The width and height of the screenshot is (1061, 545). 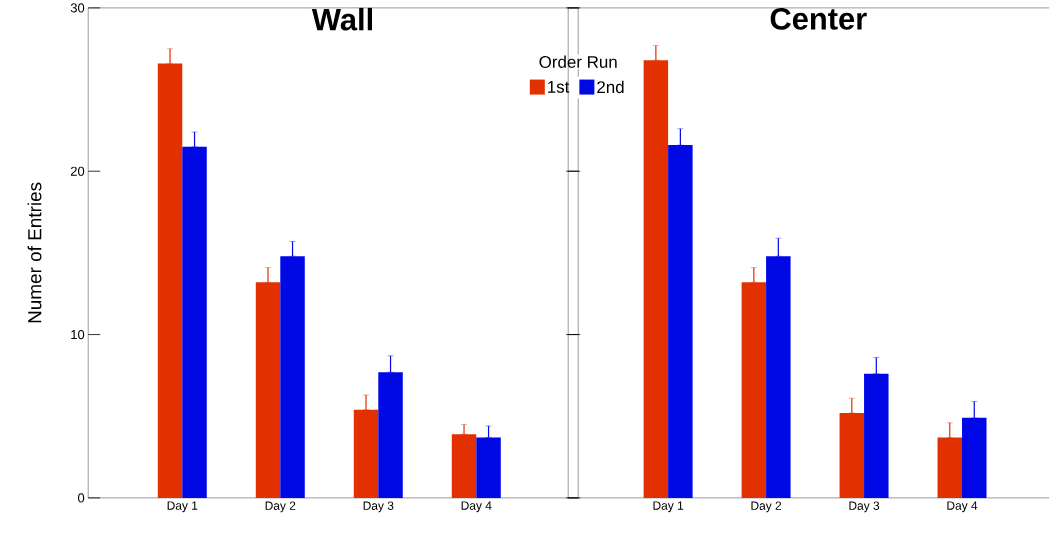 What do you see at coordinates (341, 19) in the screenshot?
I see `chart-title: Wall` at bounding box center [341, 19].